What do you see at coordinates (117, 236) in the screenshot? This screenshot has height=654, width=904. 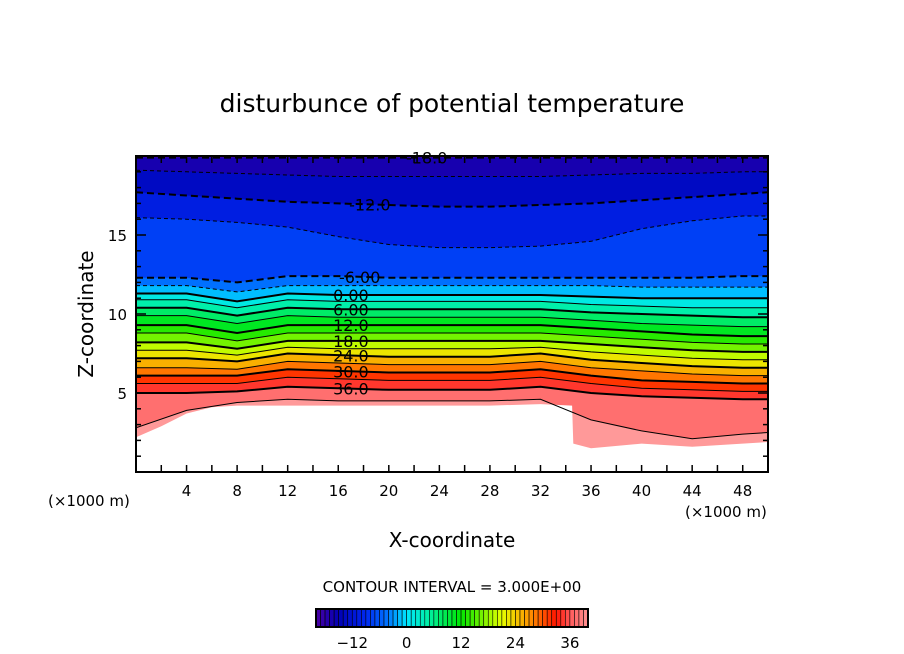 I see `y-tick-label: 15` at bounding box center [117, 236].